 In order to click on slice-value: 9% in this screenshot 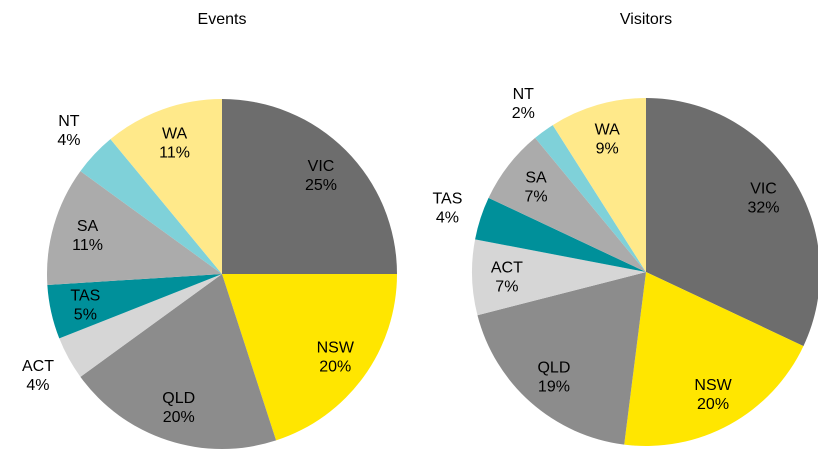, I will do `click(607, 148)`.